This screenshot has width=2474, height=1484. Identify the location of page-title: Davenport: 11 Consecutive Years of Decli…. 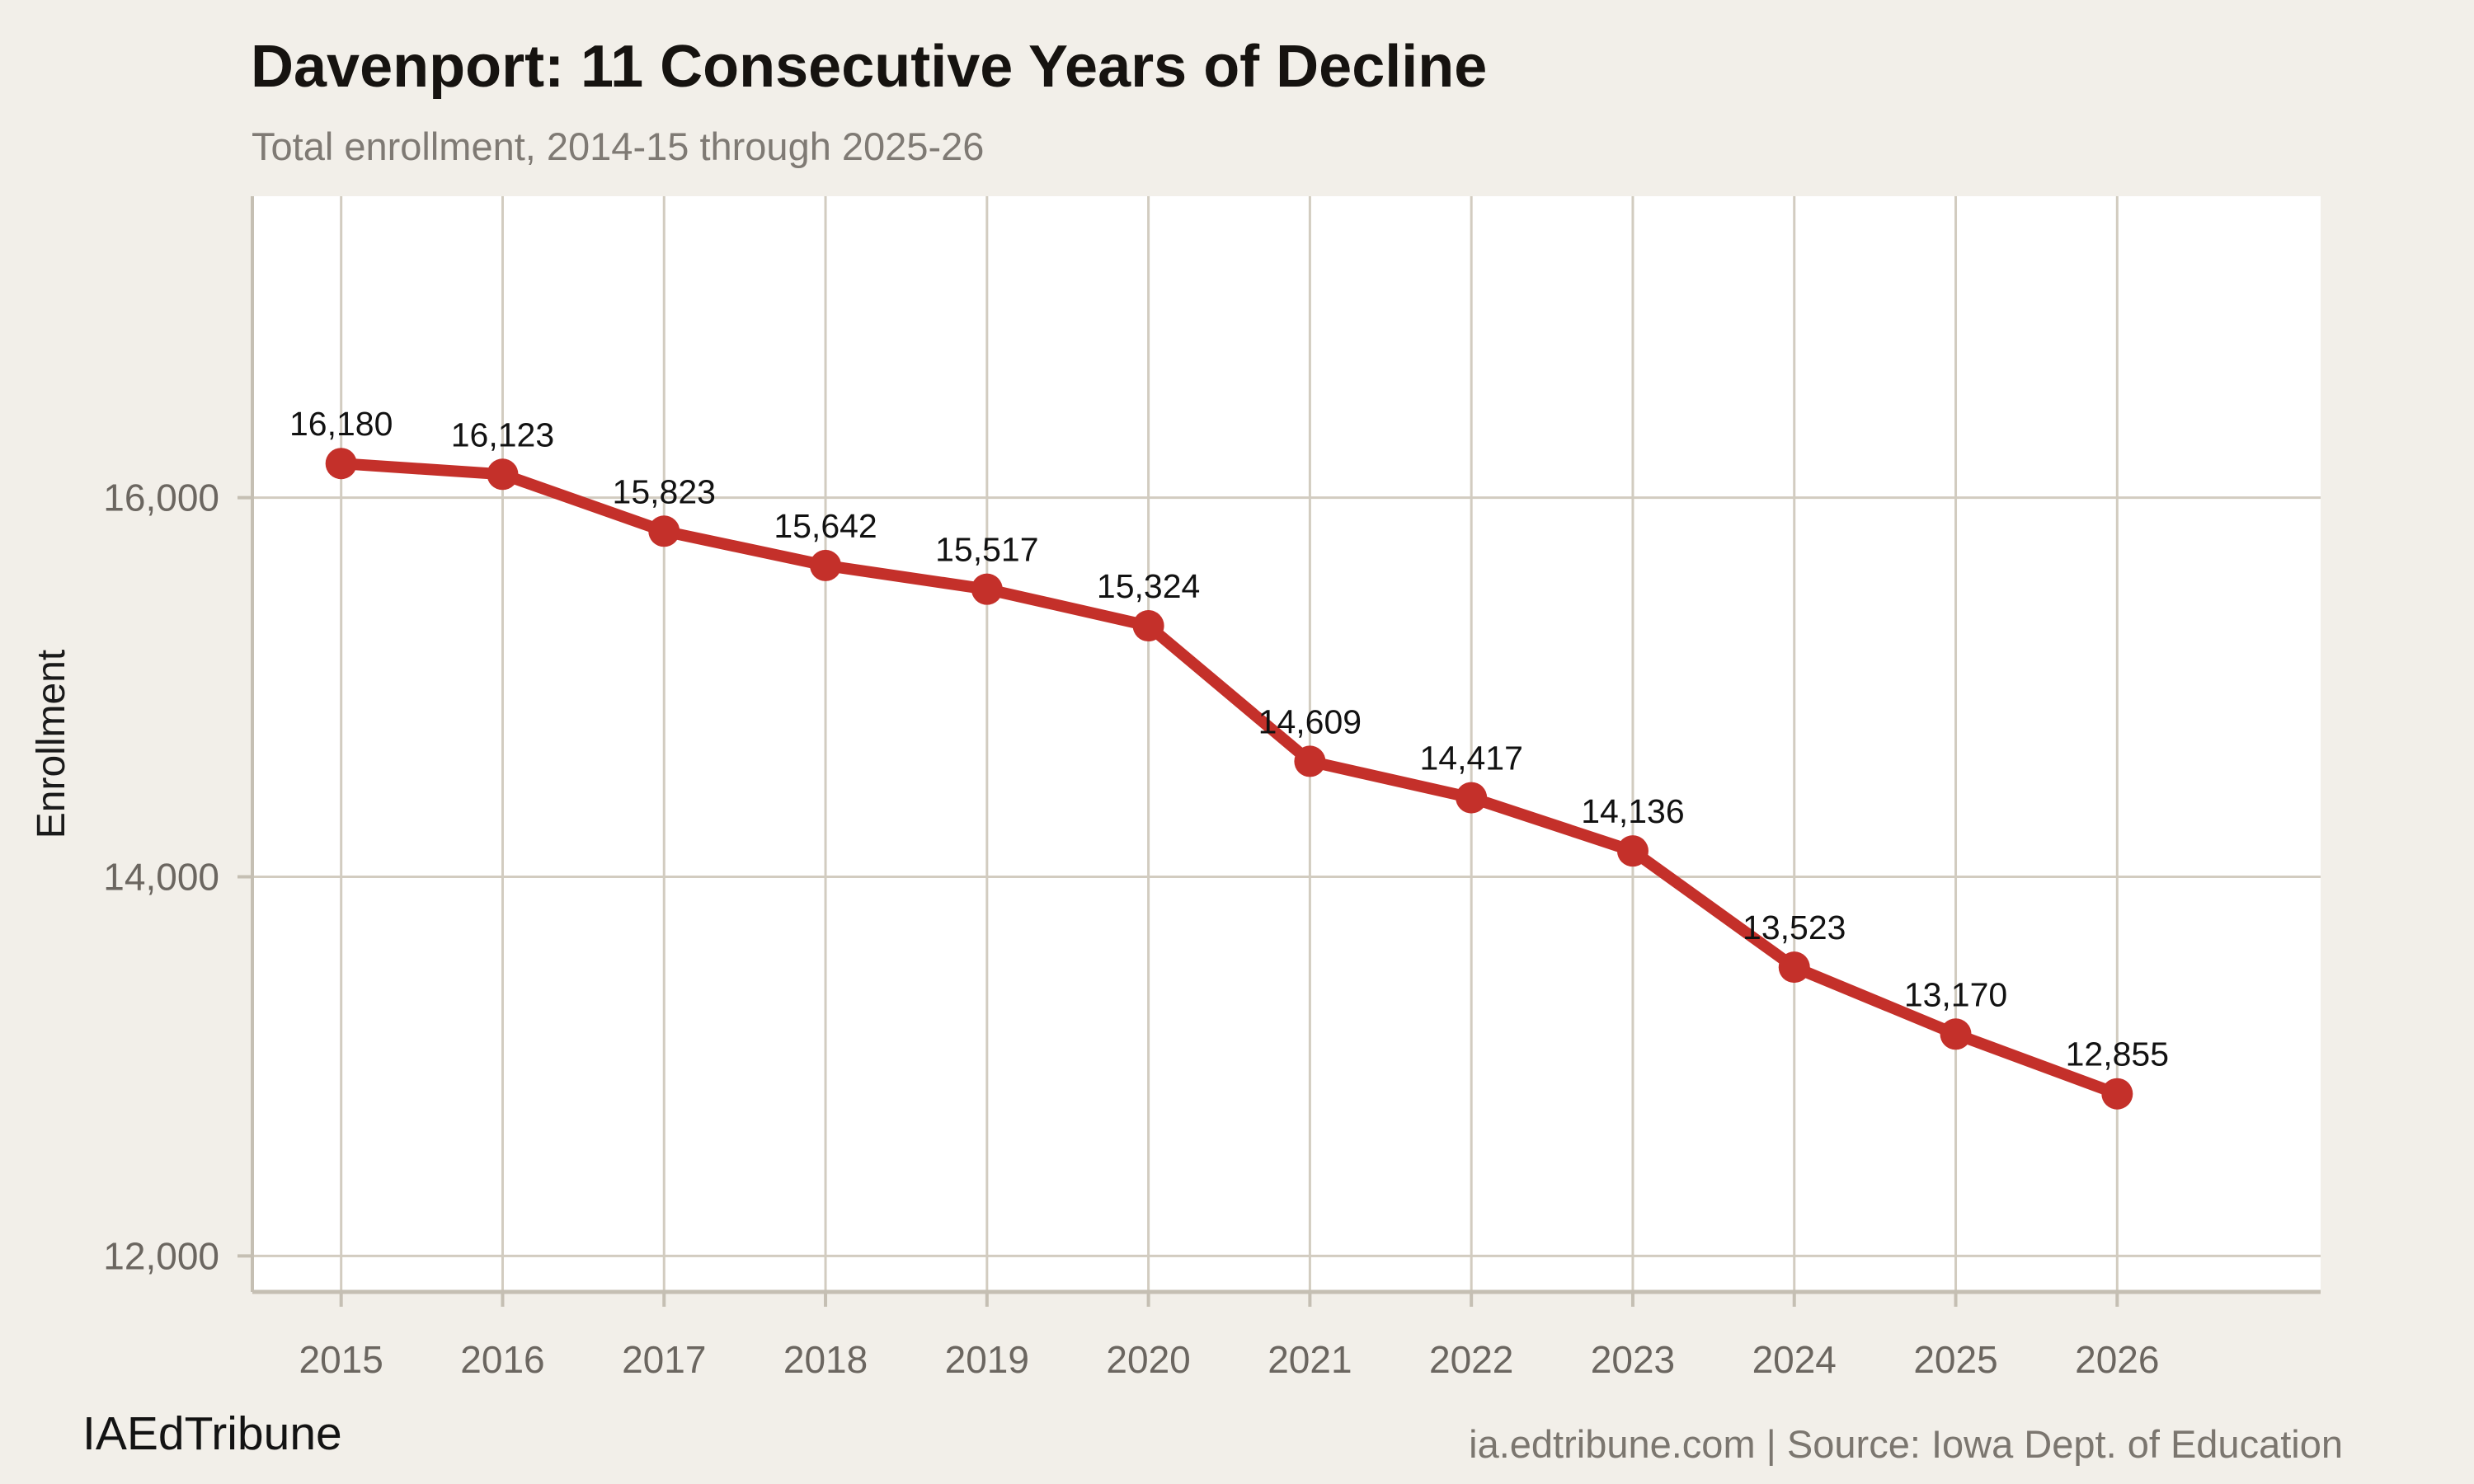
(869, 67).